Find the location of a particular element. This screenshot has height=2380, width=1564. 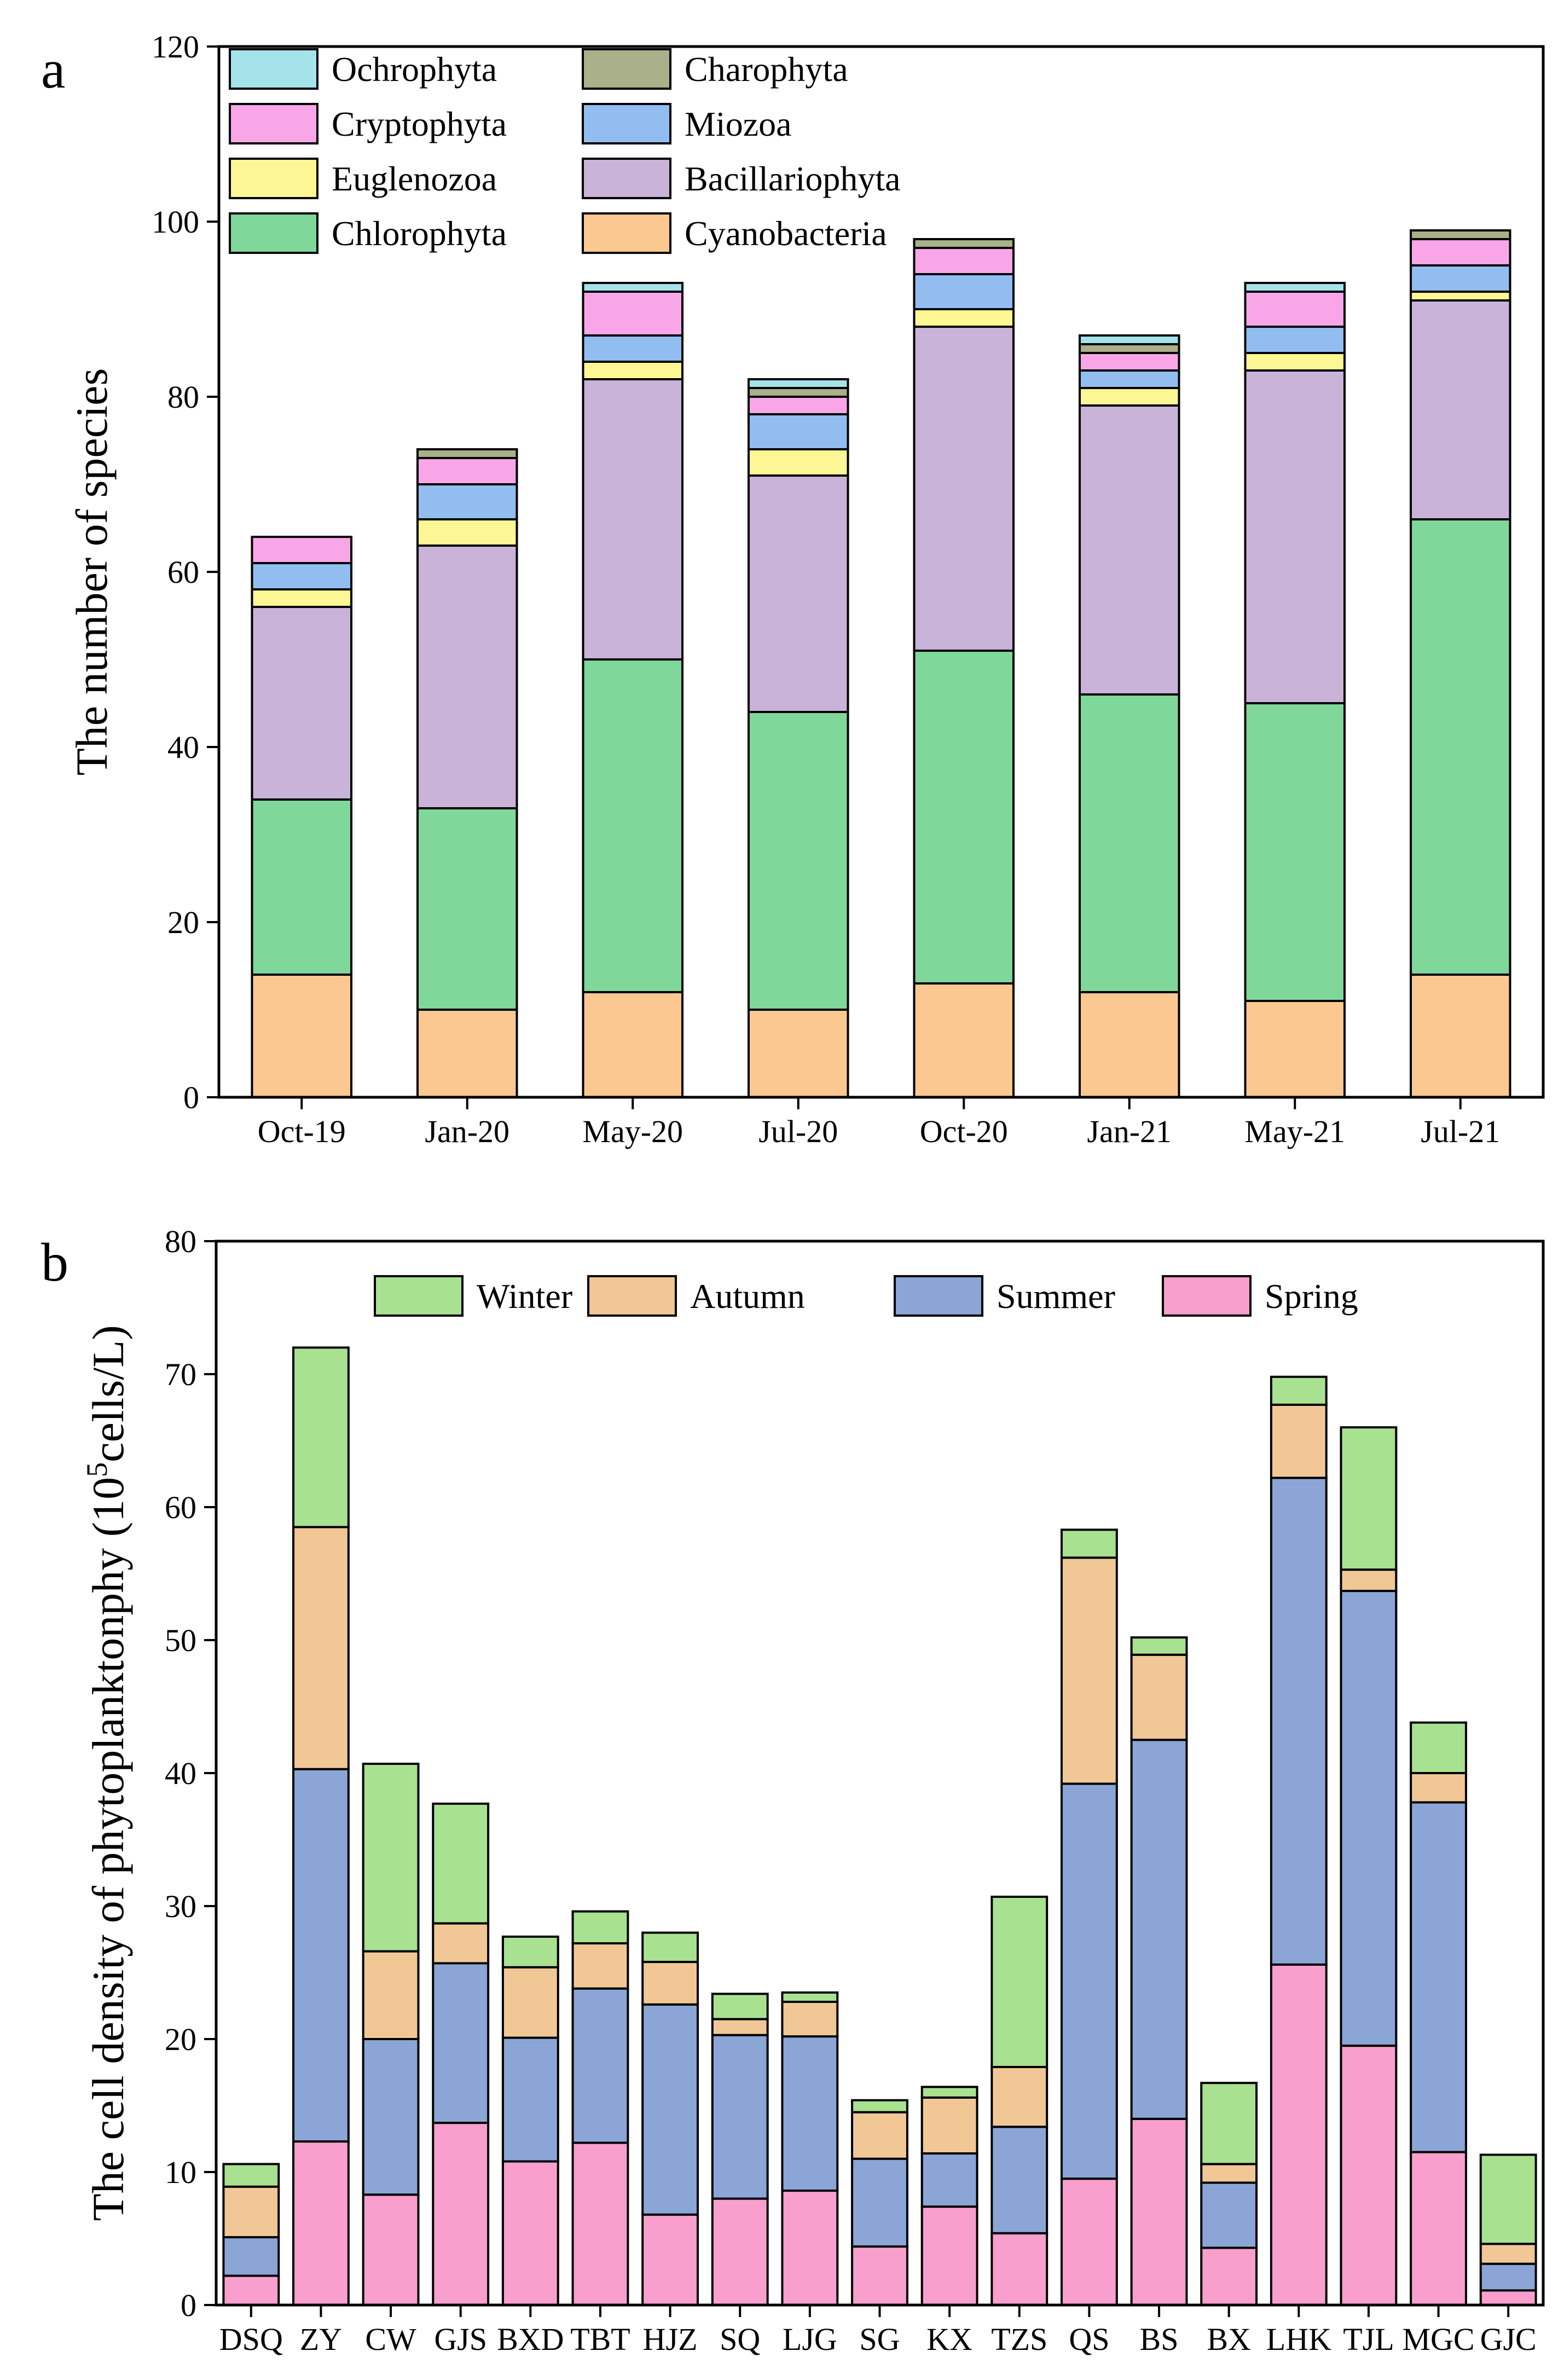

legend-label-summer: Summer is located at coordinates (1056, 1296).